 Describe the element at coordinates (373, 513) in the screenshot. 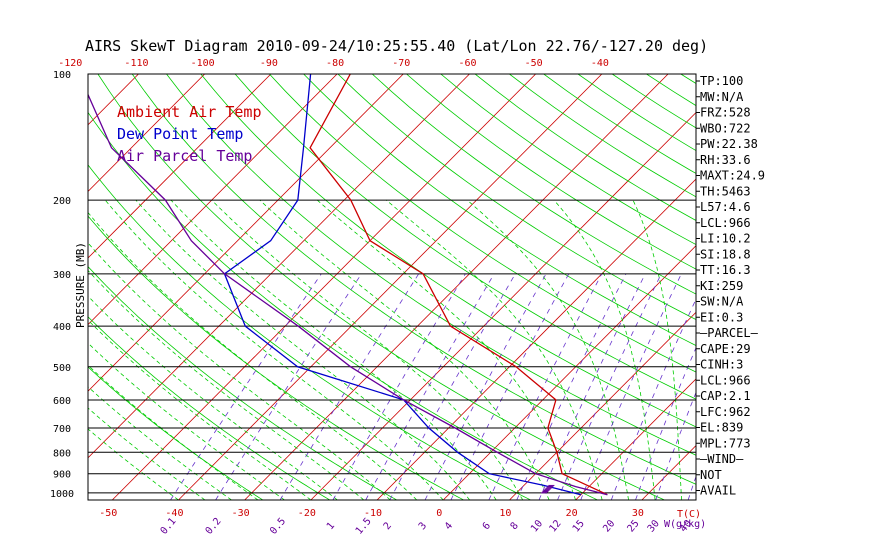

I see `bottom-temp-tick-label: -10` at that location.